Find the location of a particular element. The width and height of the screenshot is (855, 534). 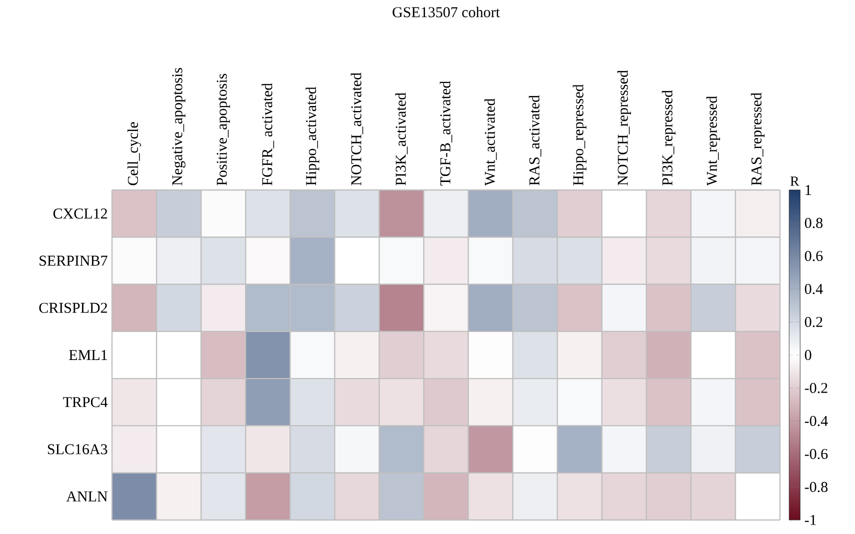

y-tick-label: CXCL12 is located at coordinates (80, 213).